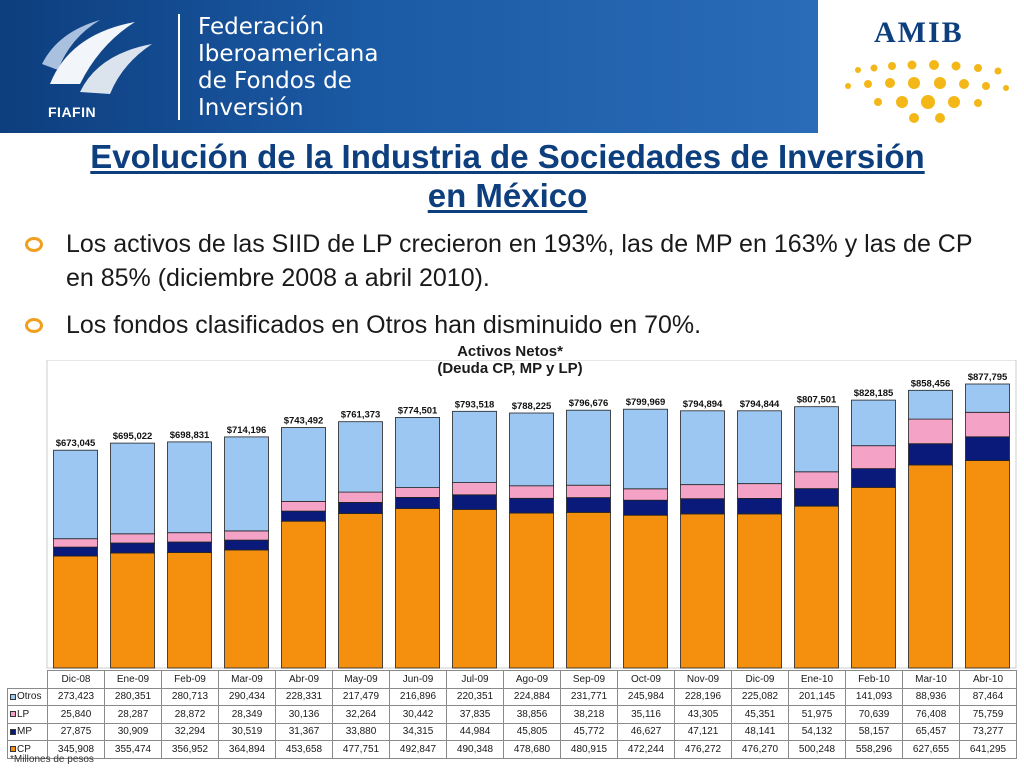  I want to click on table-header-cell: Oct-09, so click(646, 679).